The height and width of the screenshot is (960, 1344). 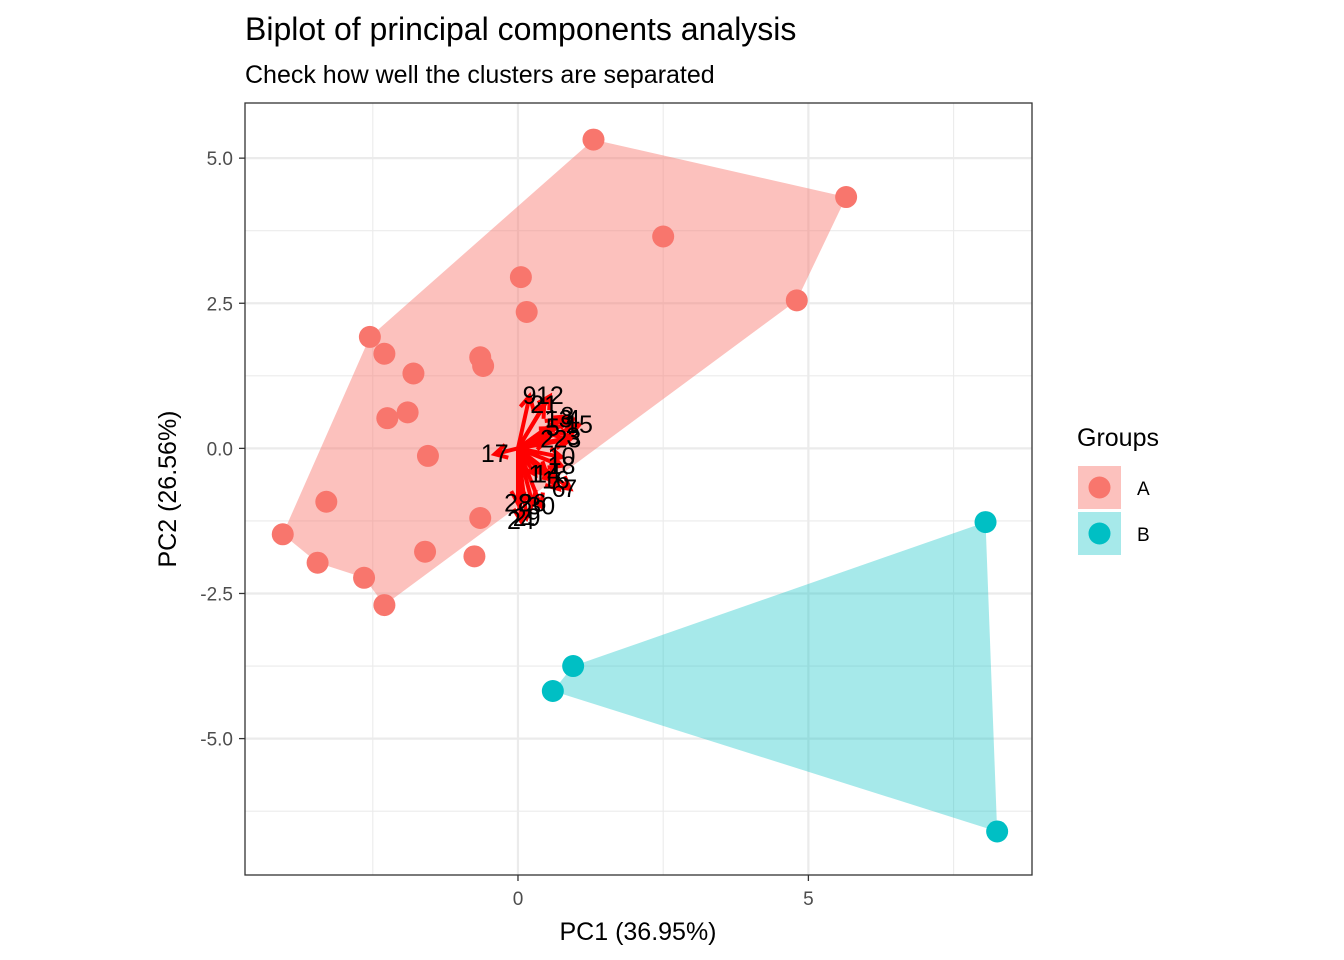 I want to click on loading-arrows, so click(x=536, y=459).